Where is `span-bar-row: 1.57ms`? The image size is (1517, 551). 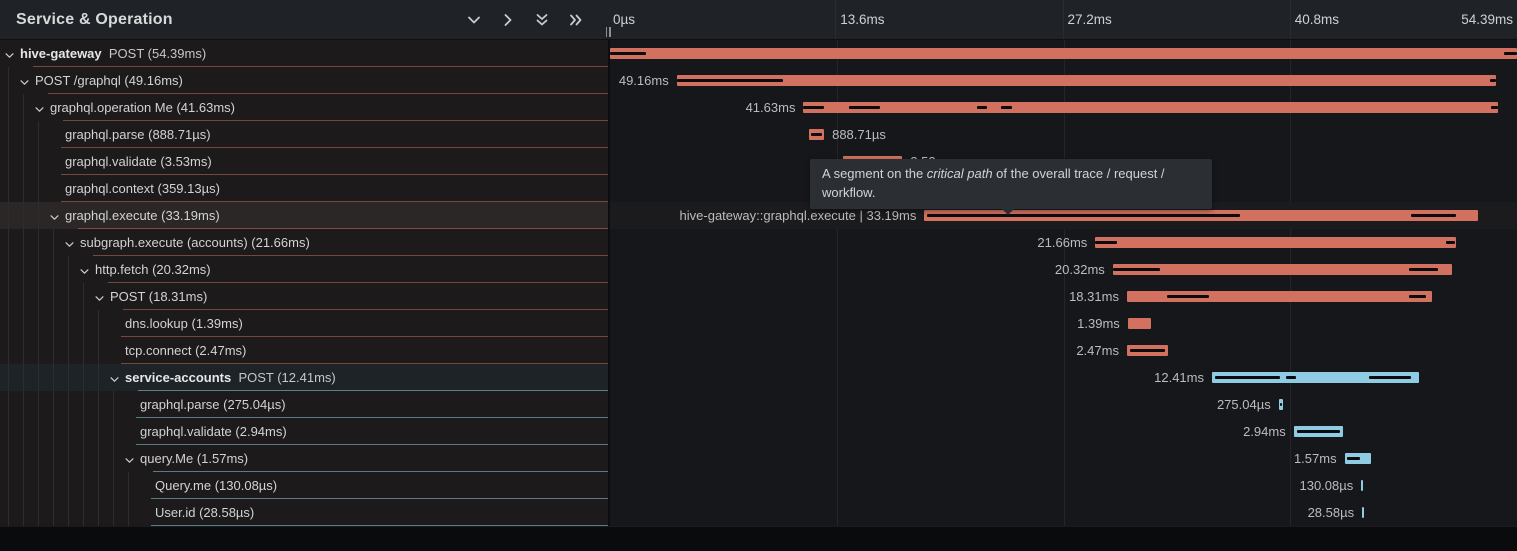
span-bar-row: 1.57ms is located at coordinates (1063, 458).